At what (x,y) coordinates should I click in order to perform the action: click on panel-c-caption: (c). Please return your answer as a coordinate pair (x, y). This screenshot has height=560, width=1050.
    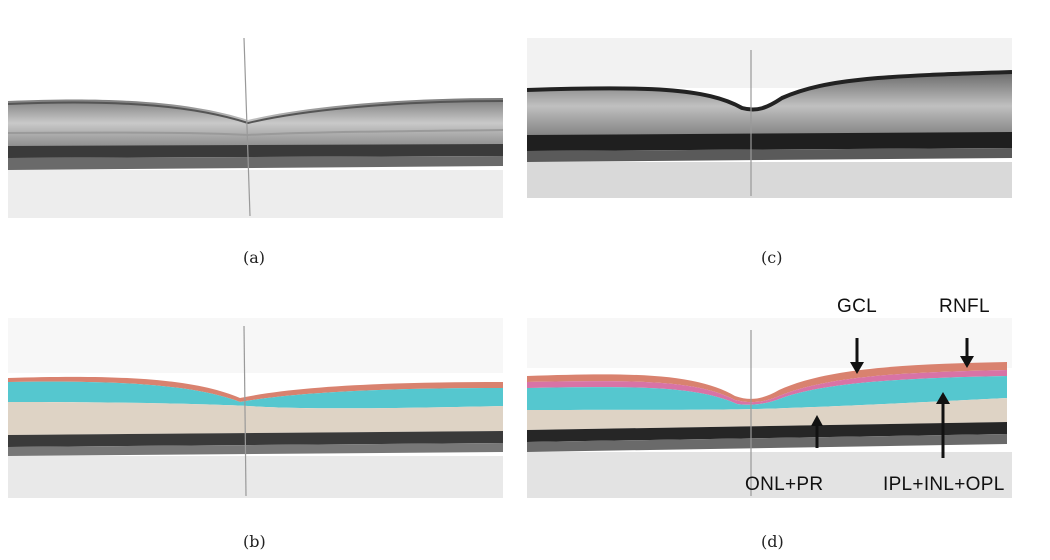
    Looking at the image, I should click on (772, 257).